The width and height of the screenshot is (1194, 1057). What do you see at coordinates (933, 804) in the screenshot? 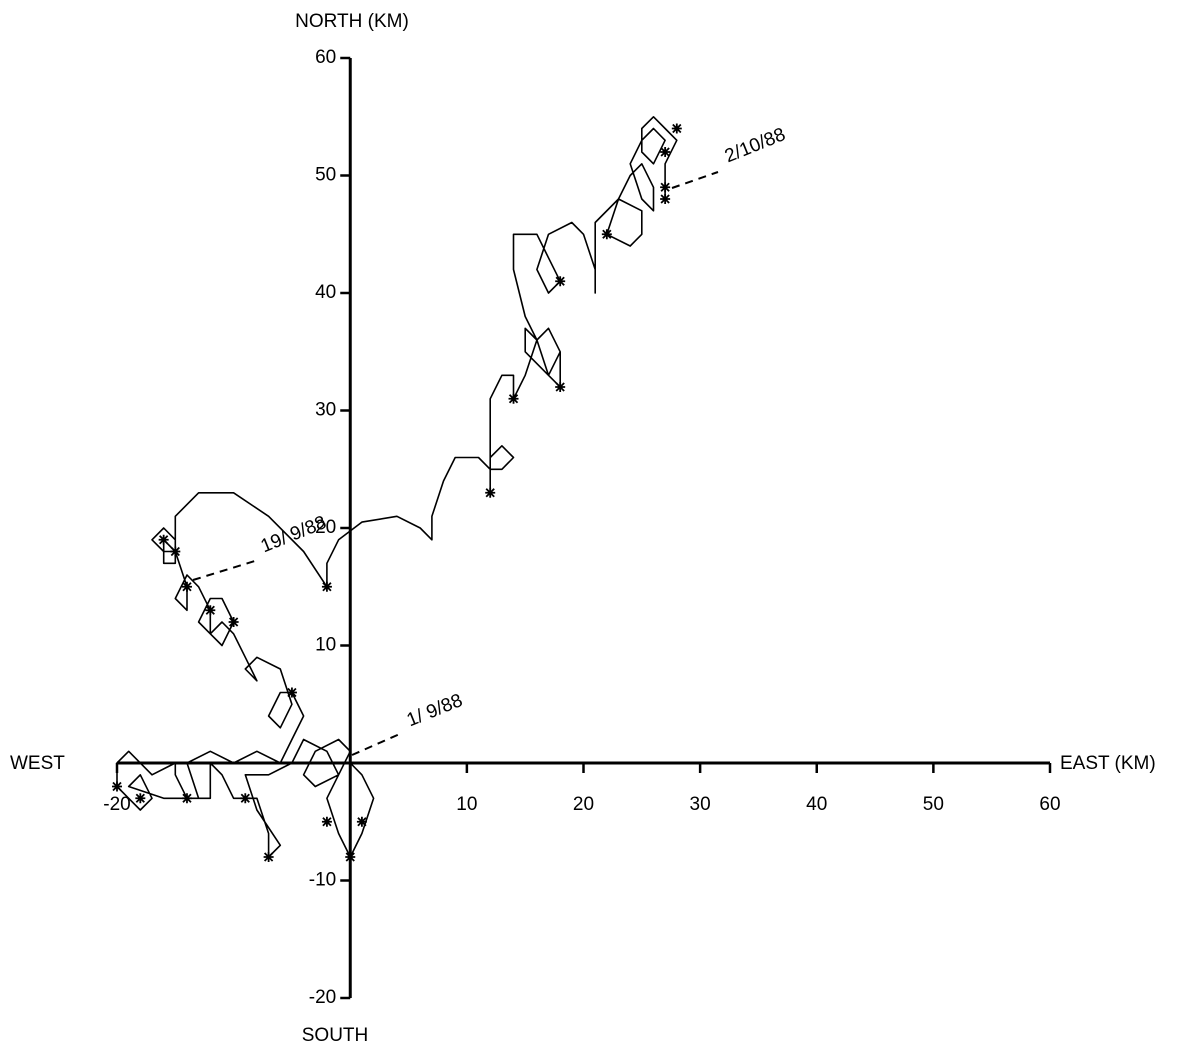
I see `x-tick-label: 50` at bounding box center [933, 804].